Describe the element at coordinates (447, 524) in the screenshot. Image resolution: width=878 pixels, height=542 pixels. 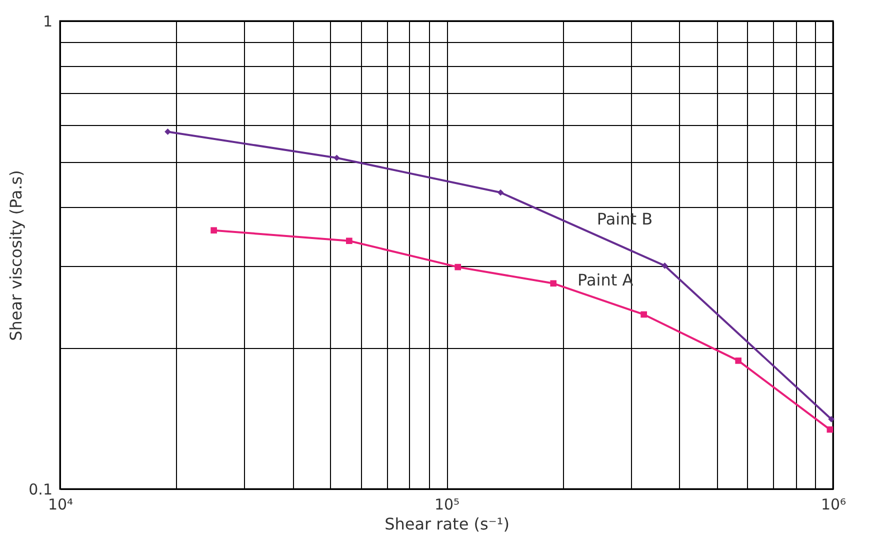
I see `x-axis-title: Shear rate (s⁻¹)` at that location.